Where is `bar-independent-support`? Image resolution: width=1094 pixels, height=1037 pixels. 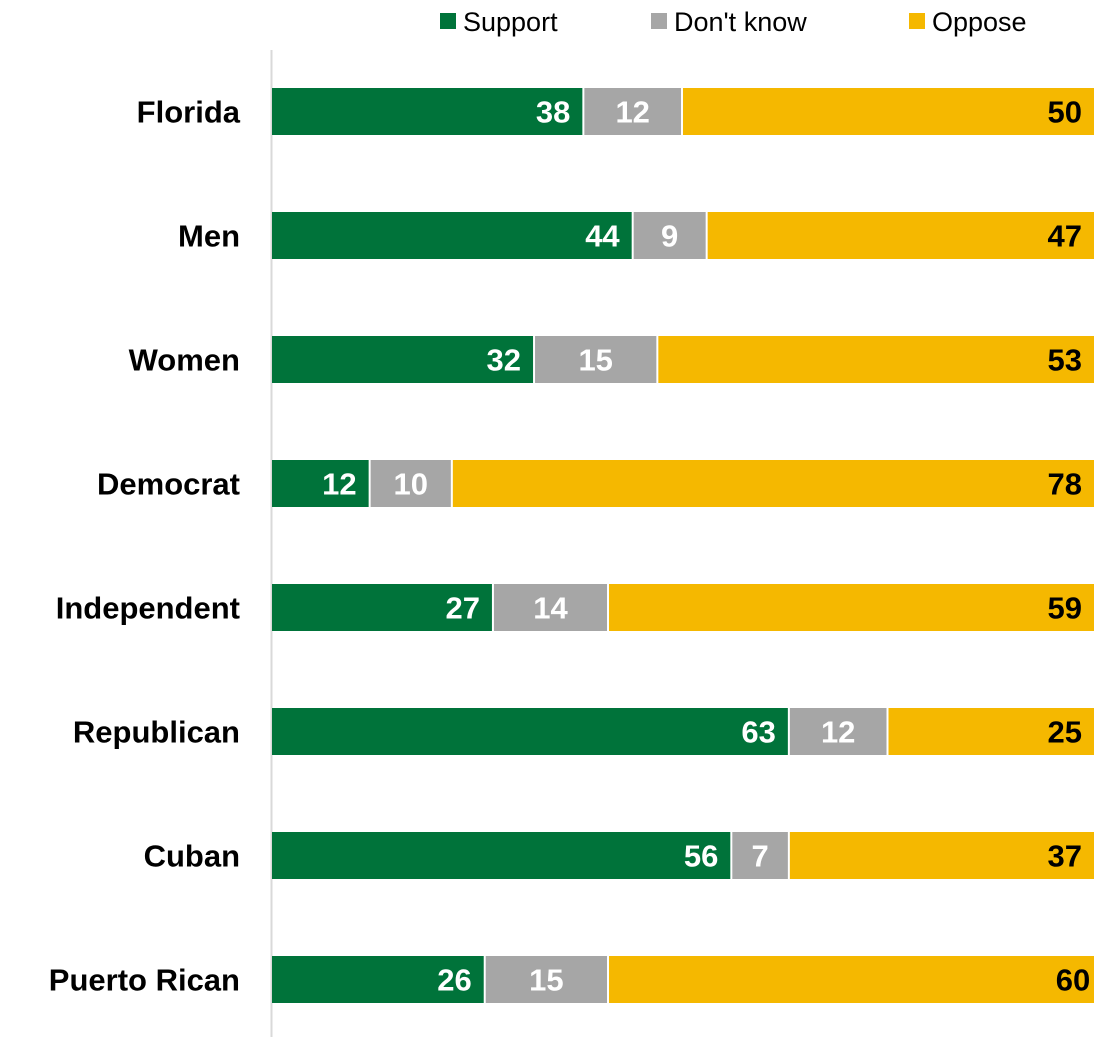 bar-independent-support is located at coordinates (382, 607).